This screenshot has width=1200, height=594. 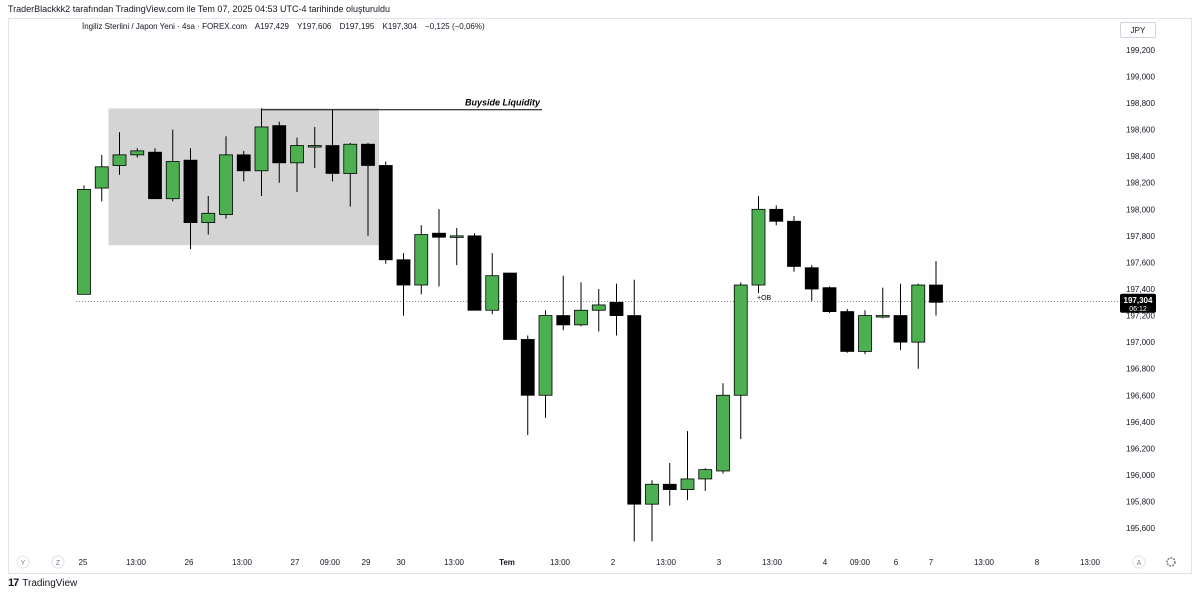 What do you see at coordinates (1140, 262) in the screenshot?
I see `y-tick-label: 197,600` at bounding box center [1140, 262].